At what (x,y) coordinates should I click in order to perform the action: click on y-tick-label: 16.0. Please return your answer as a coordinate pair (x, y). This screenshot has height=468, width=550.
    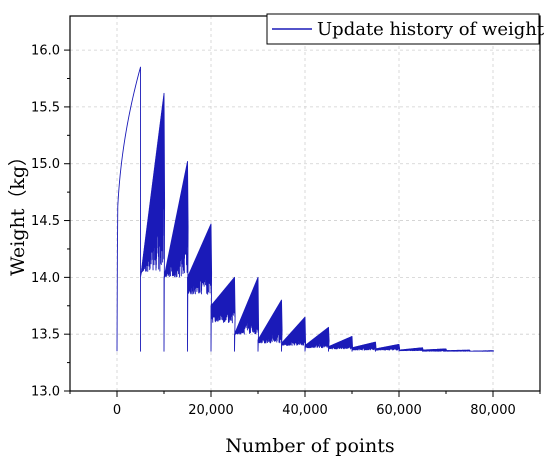
    Looking at the image, I should click on (45, 51).